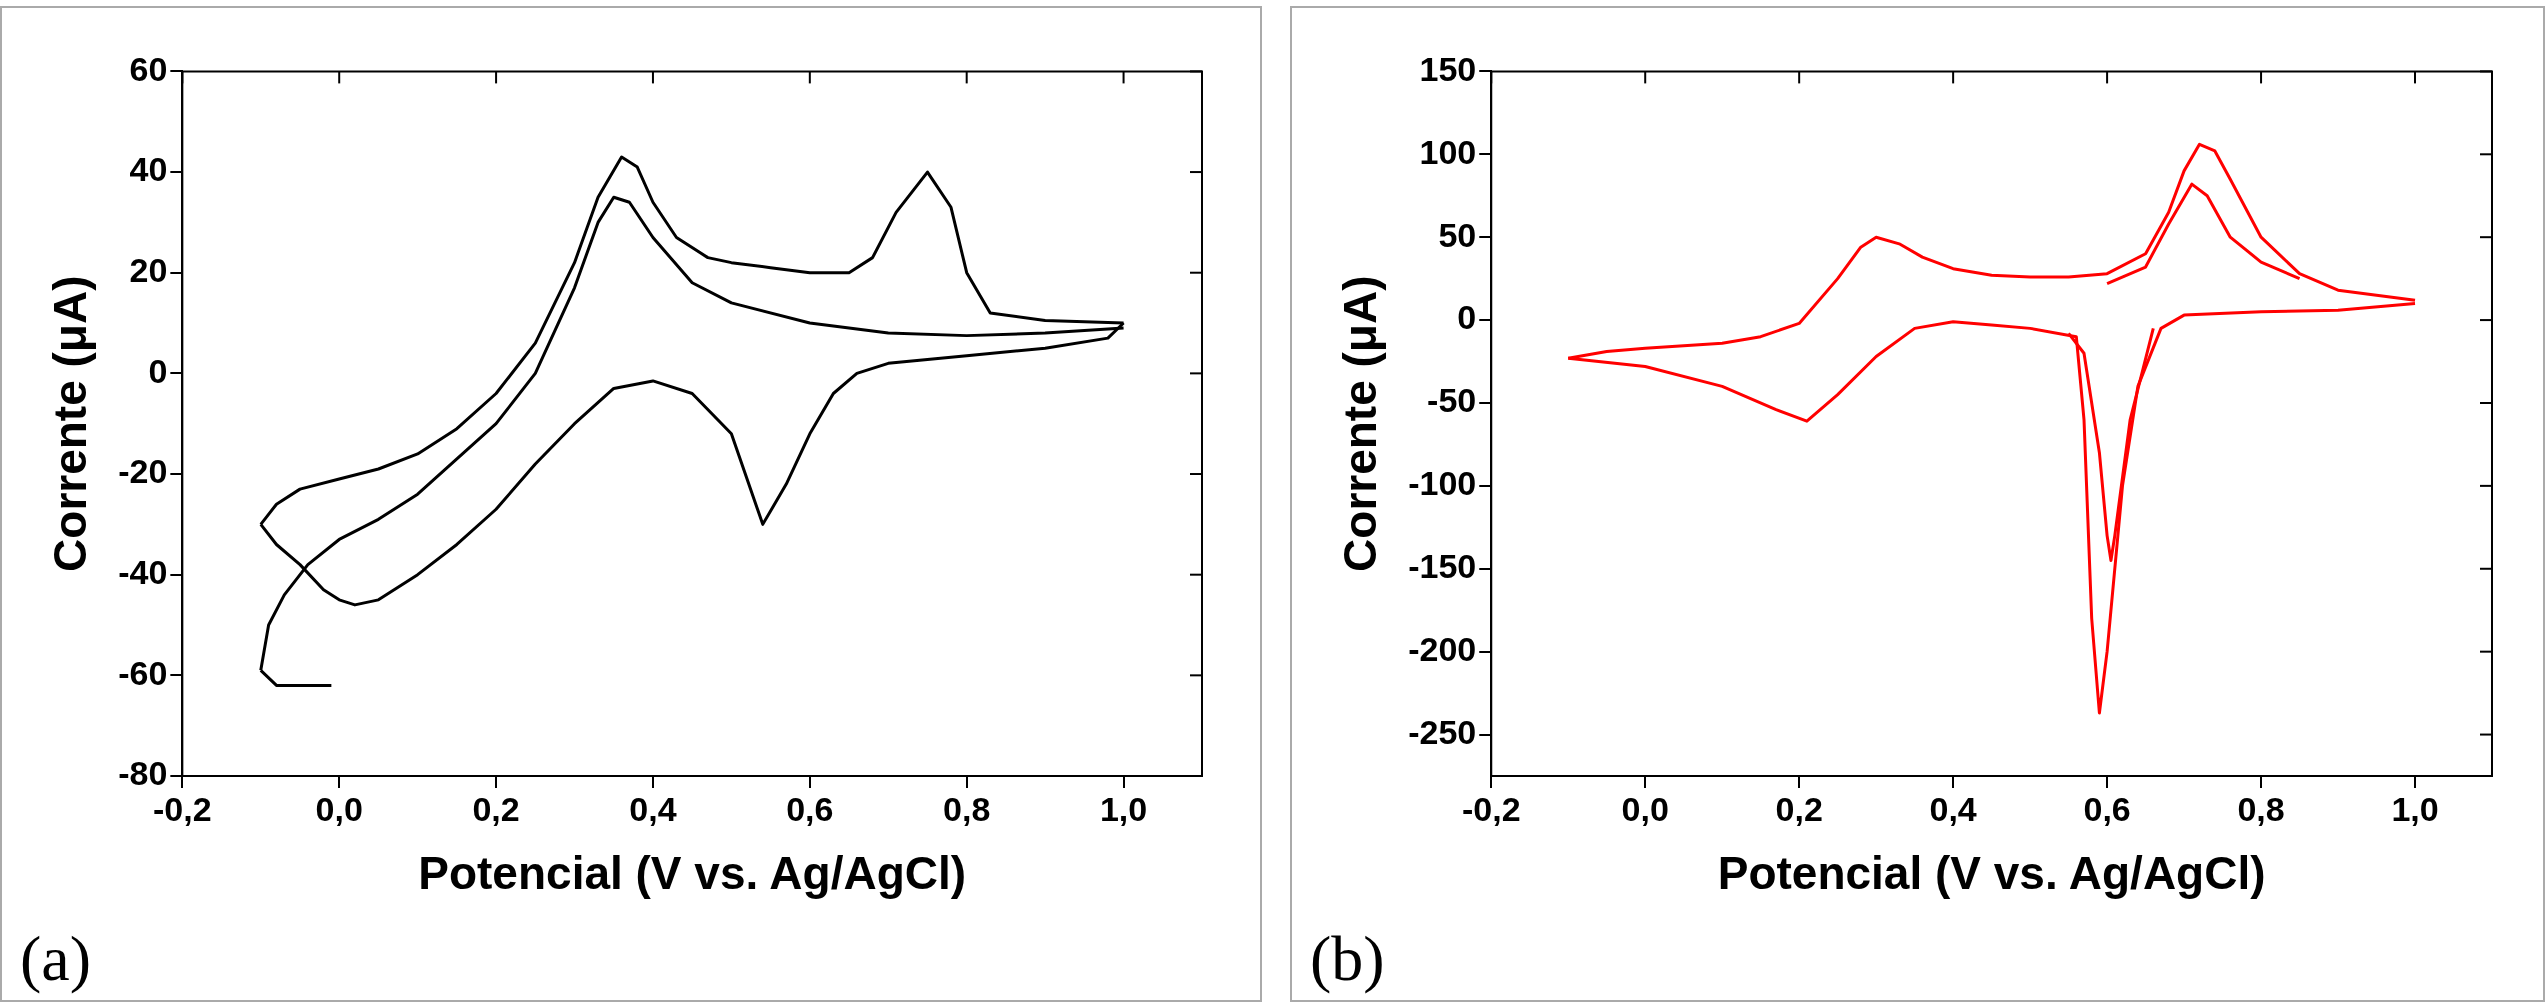 The height and width of the screenshot is (1008, 2545). What do you see at coordinates (1442, 649) in the screenshot?
I see `y-tick-label: -200` at bounding box center [1442, 649].